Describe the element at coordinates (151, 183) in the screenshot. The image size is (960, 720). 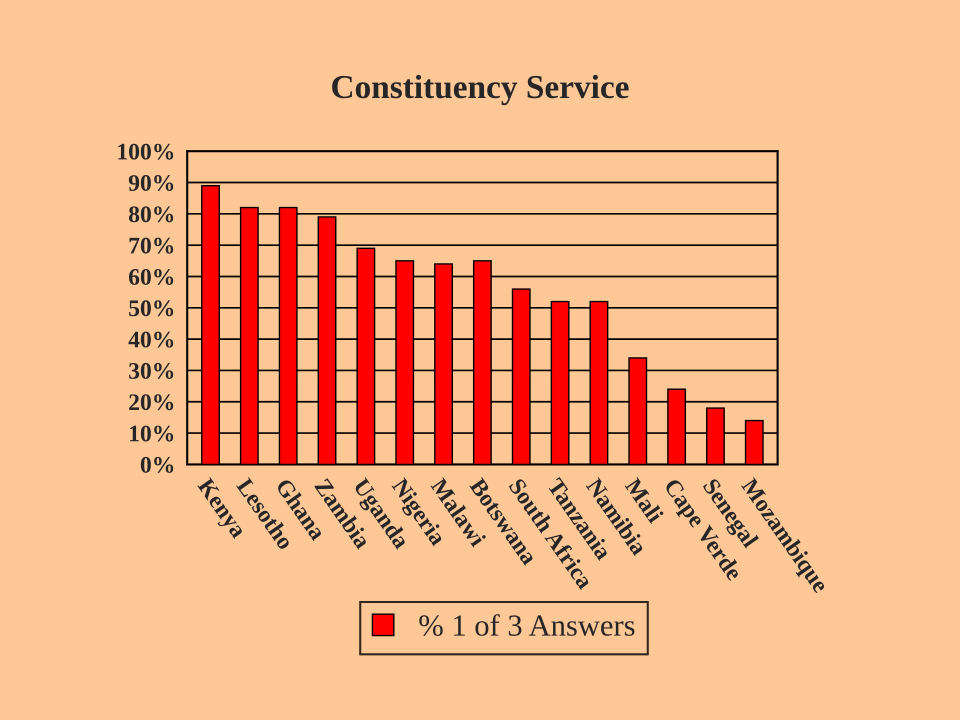
I see `y-tick-label: 90%` at that location.